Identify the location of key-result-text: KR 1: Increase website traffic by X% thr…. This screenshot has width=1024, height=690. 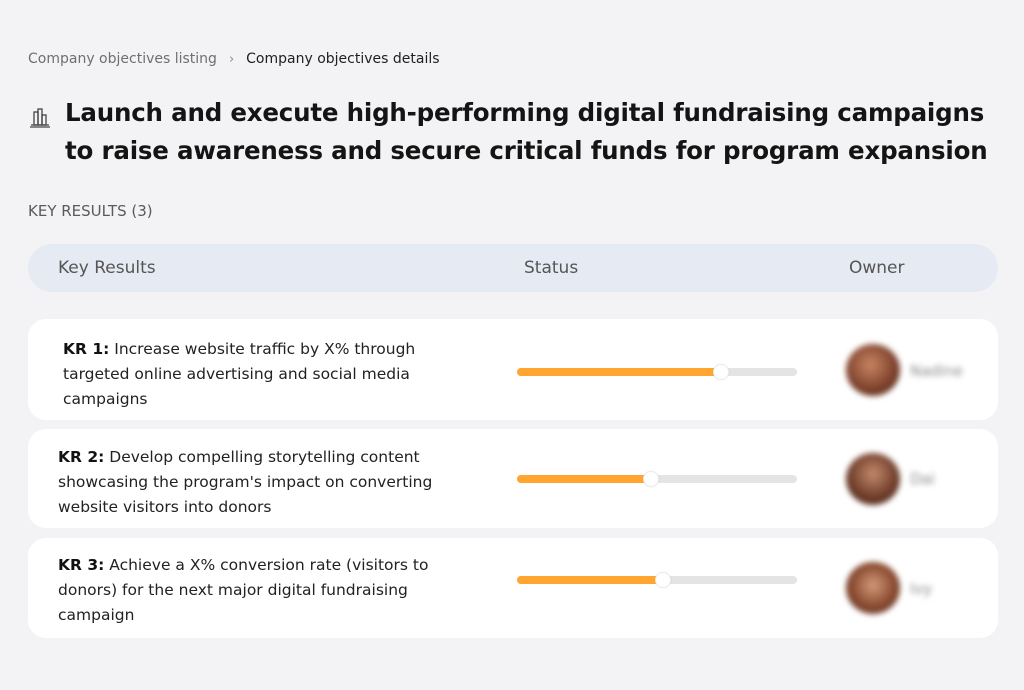
(239, 374).